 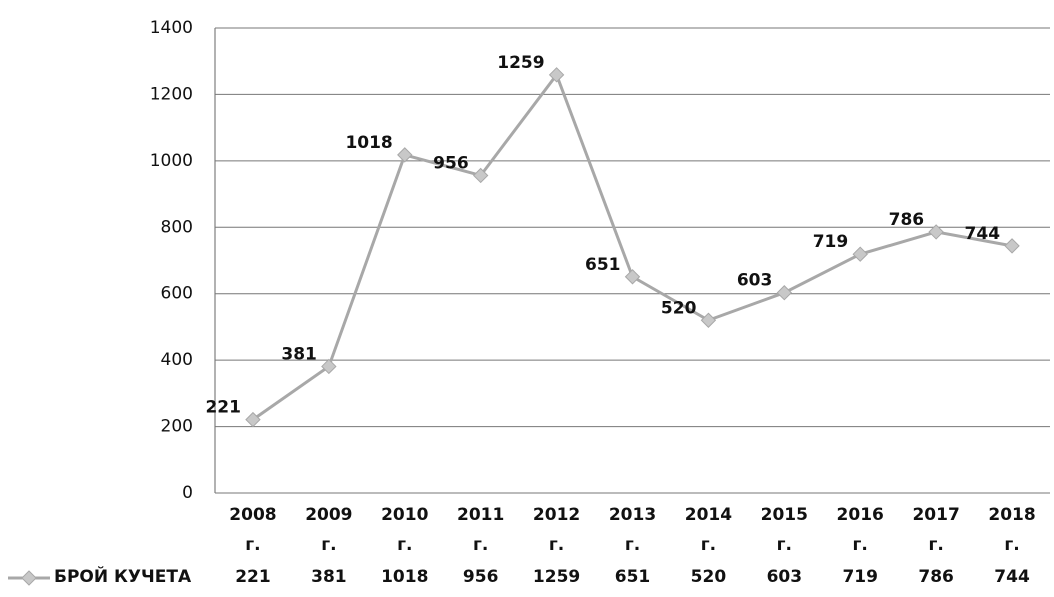 I want to click on x-tick-label: 2011 г., so click(x=481, y=530).